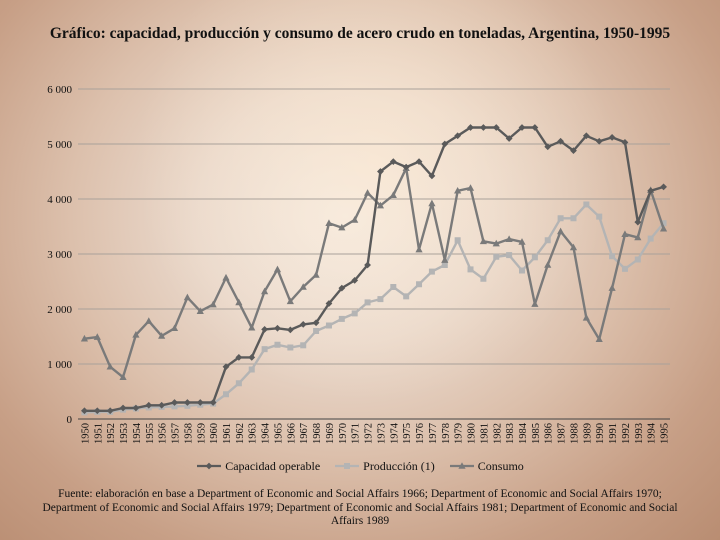 This screenshot has height=540, width=720. Describe the element at coordinates (317, 433) in the screenshot. I see `x-tick-label: 1968` at that location.